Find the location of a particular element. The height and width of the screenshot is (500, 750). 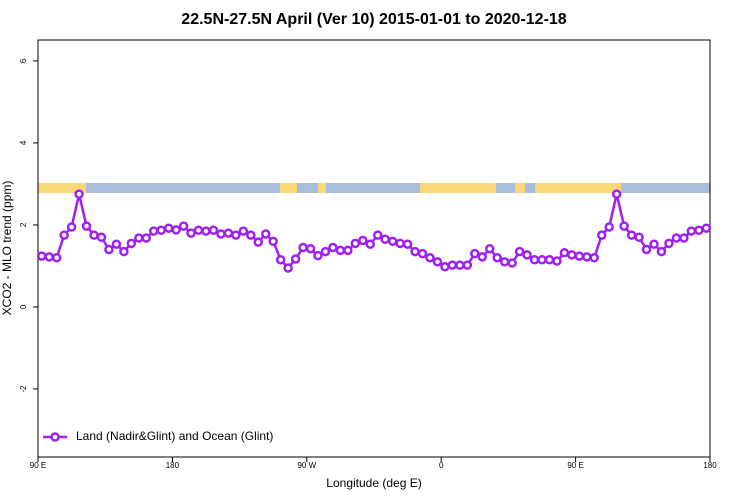

x-tick-label: 0 is located at coordinates (441, 465).